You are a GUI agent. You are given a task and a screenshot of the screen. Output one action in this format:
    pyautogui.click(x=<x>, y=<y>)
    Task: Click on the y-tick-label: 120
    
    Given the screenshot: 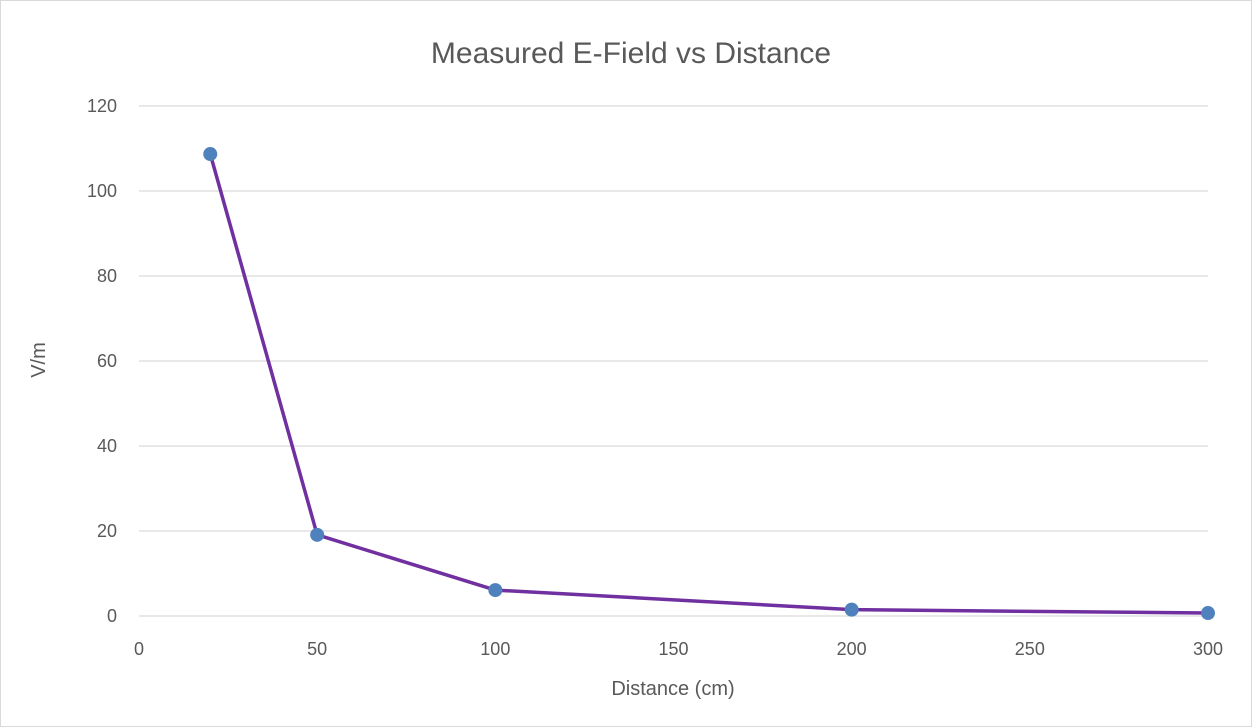 What is the action you would take?
    pyautogui.click(x=102, y=106)
    